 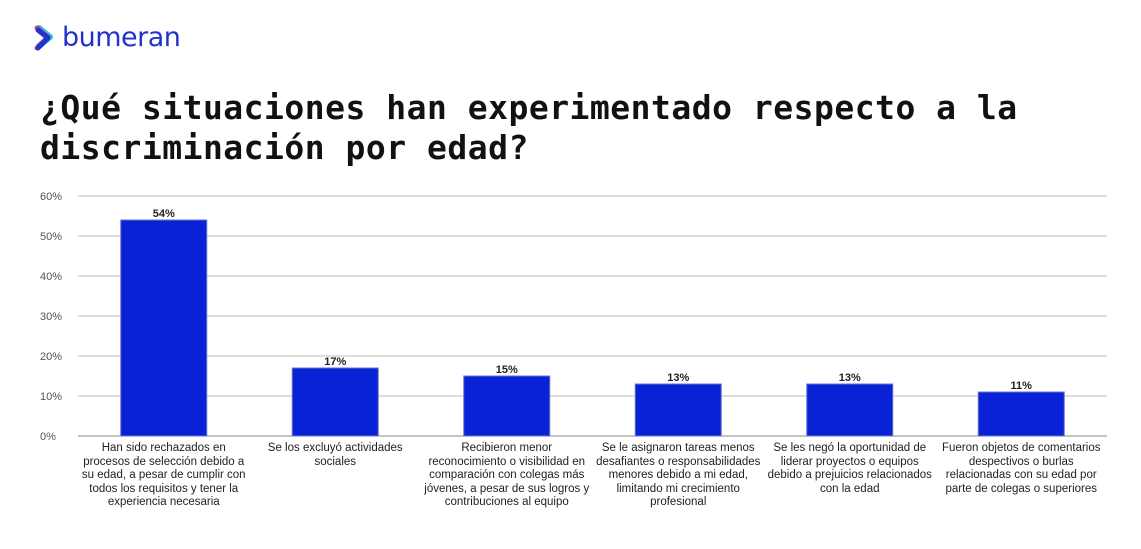 What do you see at coordinates (51, 317) in the screenshot?
I see `y-tick-label: 30%` at bounding box center [51, 317].